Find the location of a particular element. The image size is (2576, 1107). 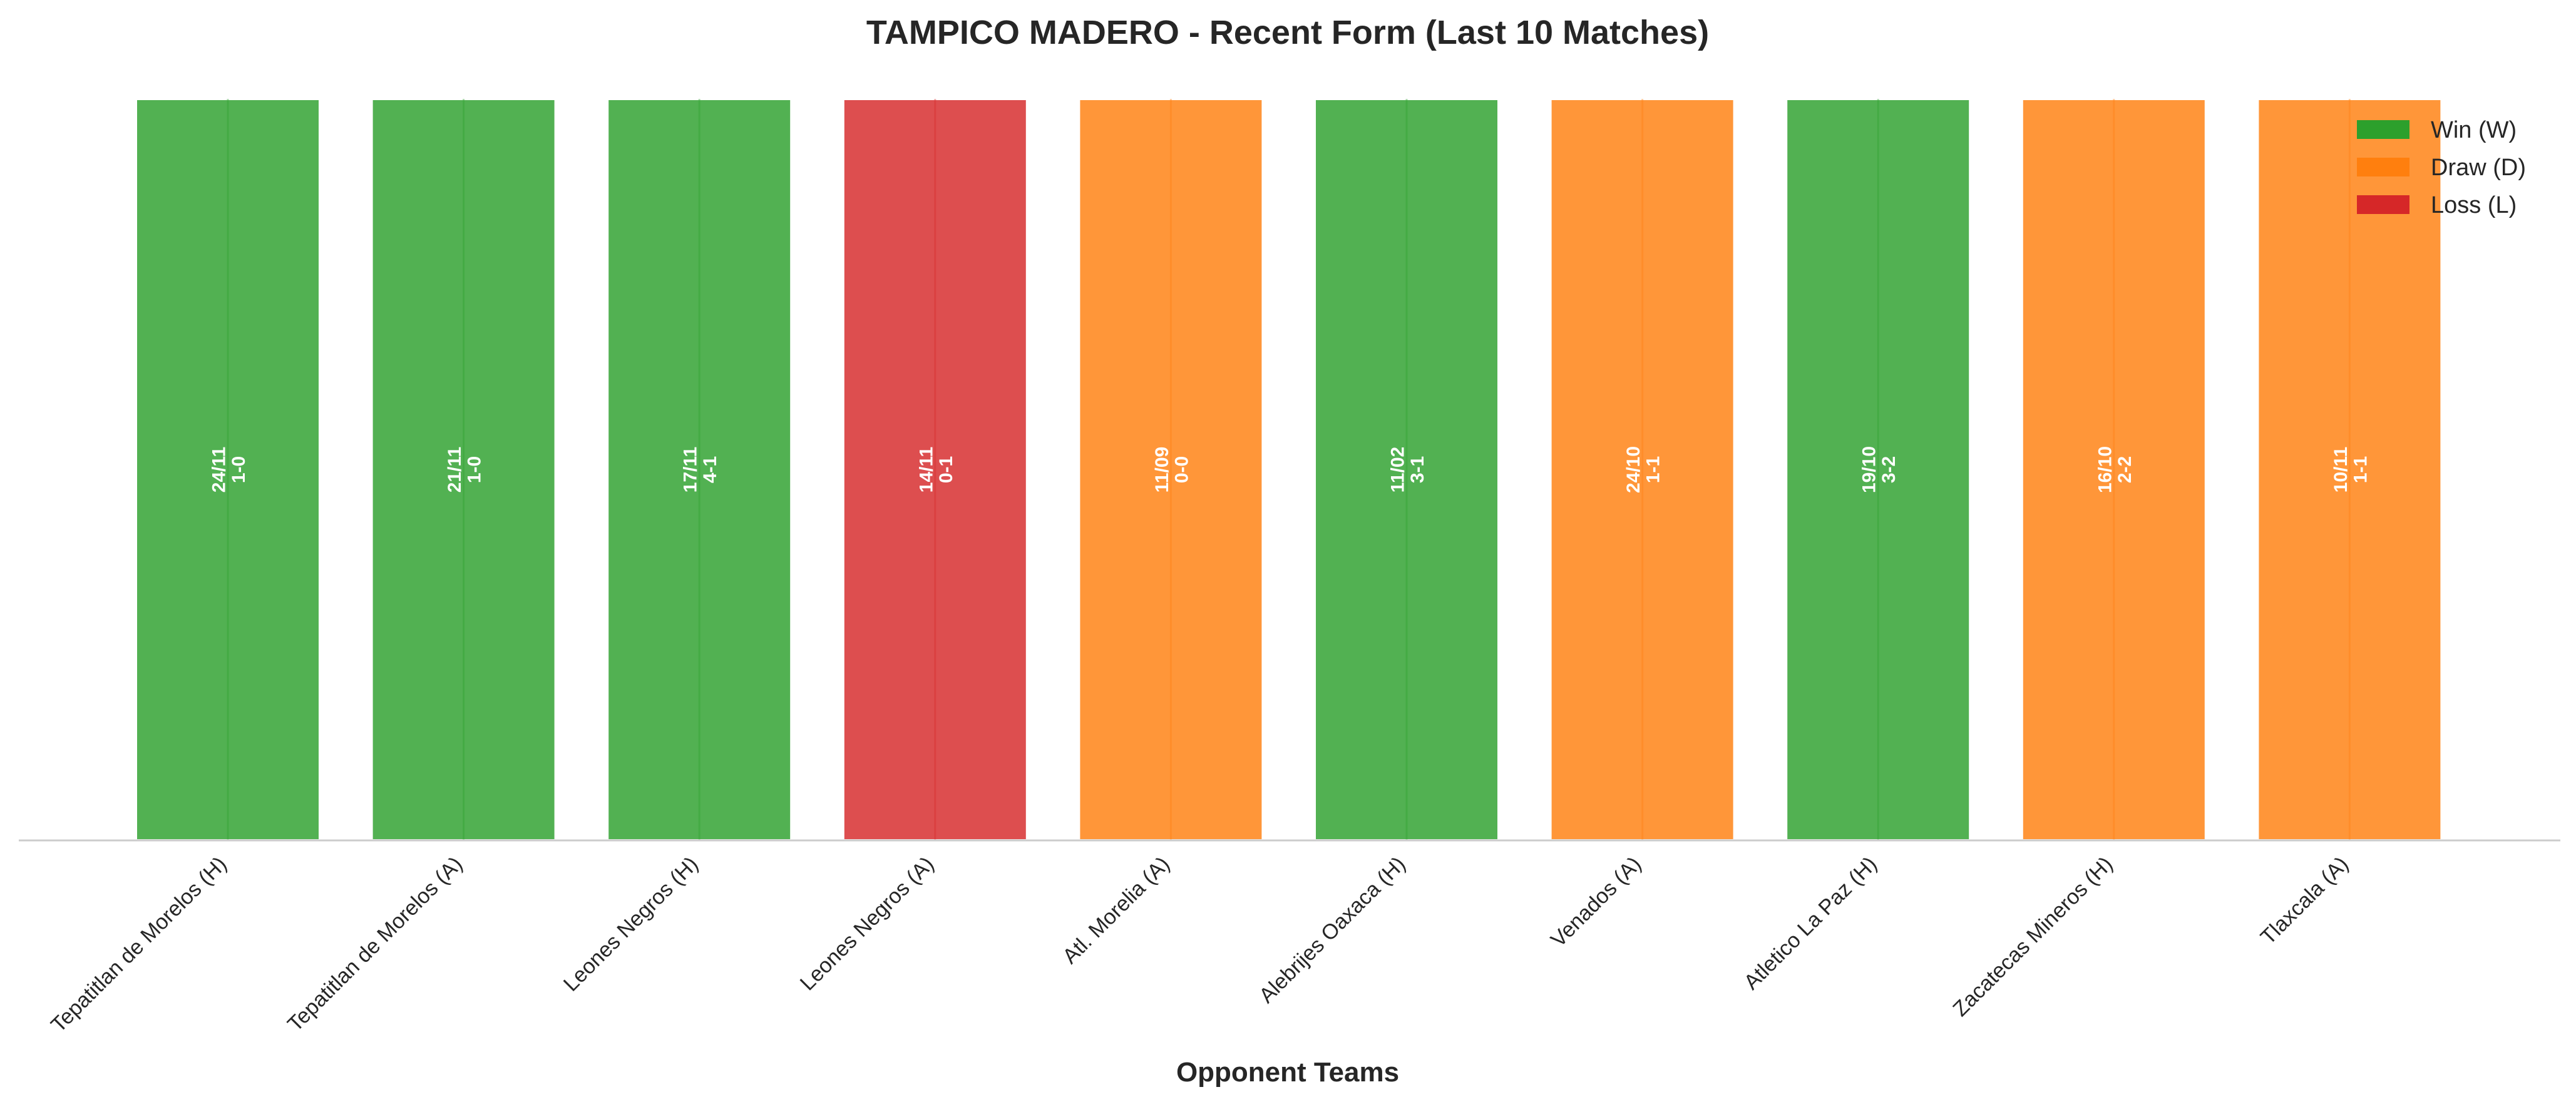

x-tick-label-6: Venados (A) is located at coordinates (1596, 902).